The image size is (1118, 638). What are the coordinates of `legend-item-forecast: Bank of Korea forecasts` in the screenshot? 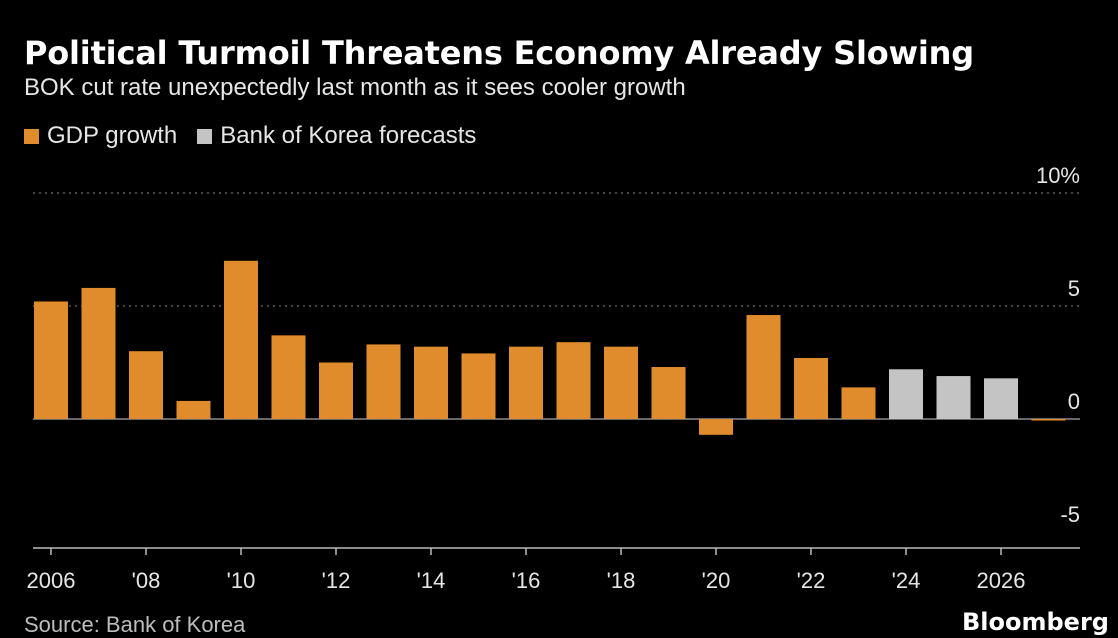 It's located at (336, 136).